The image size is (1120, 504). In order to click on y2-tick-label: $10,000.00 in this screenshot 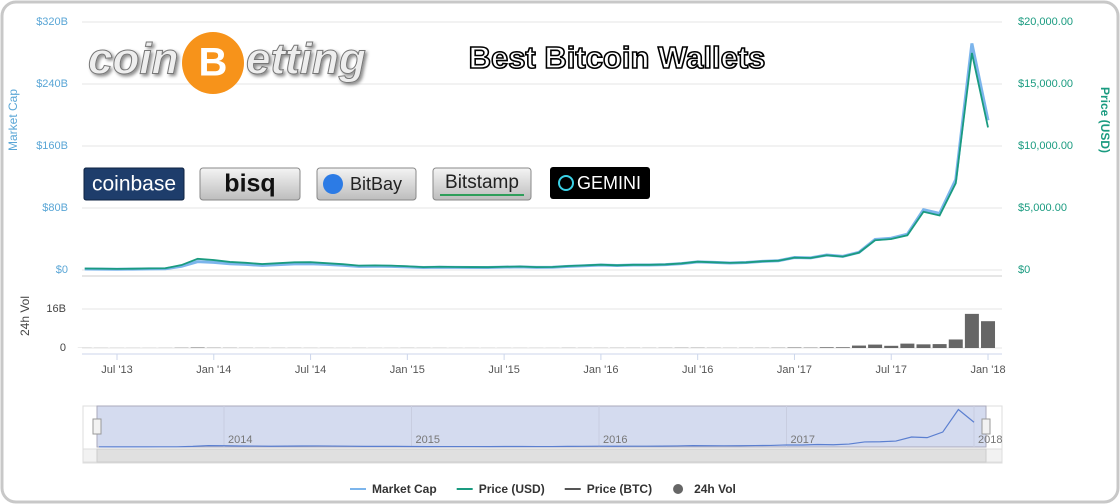, I will do `click(1045, 146)`.